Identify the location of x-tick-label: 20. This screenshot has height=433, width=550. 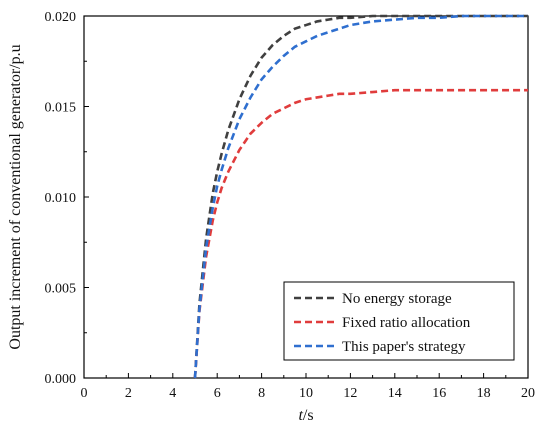
(528, 393).